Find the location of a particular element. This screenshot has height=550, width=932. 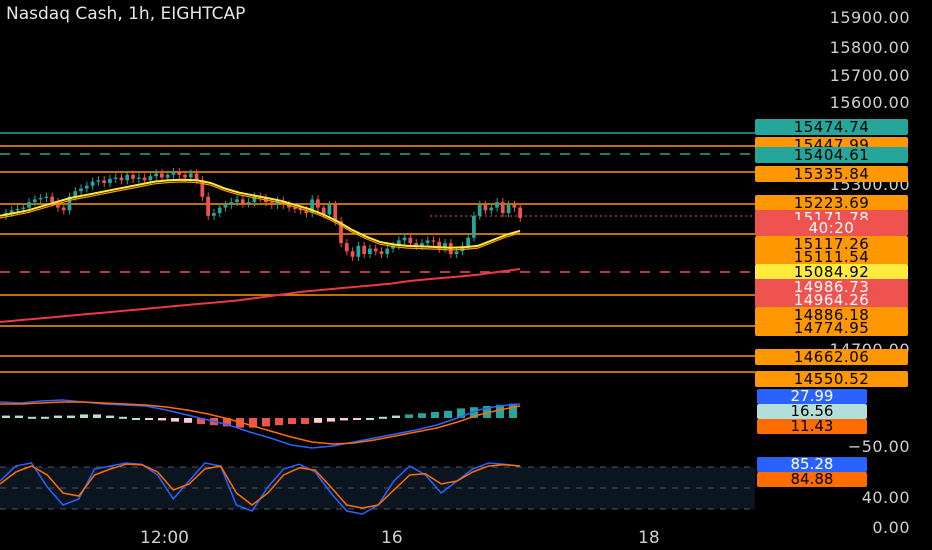

price-badge: 40:20 is located at coordinates (831, 228).